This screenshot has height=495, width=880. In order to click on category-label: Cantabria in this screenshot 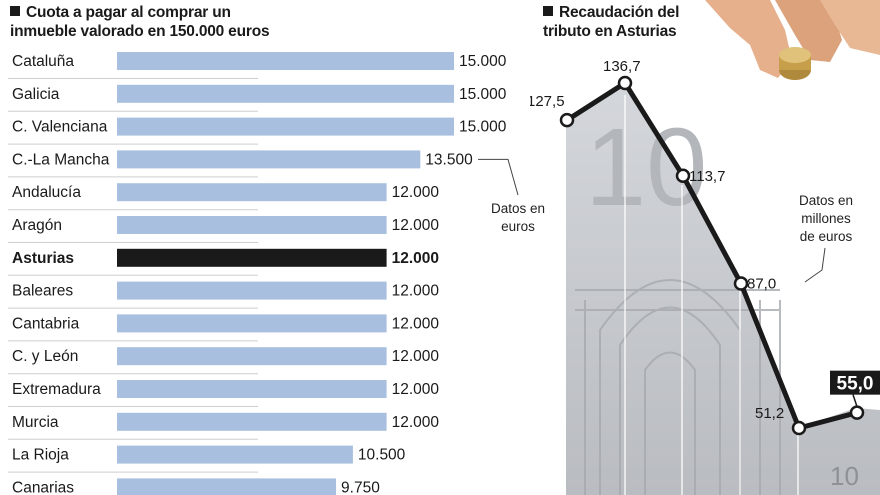, I will do `click(46, 323)`.